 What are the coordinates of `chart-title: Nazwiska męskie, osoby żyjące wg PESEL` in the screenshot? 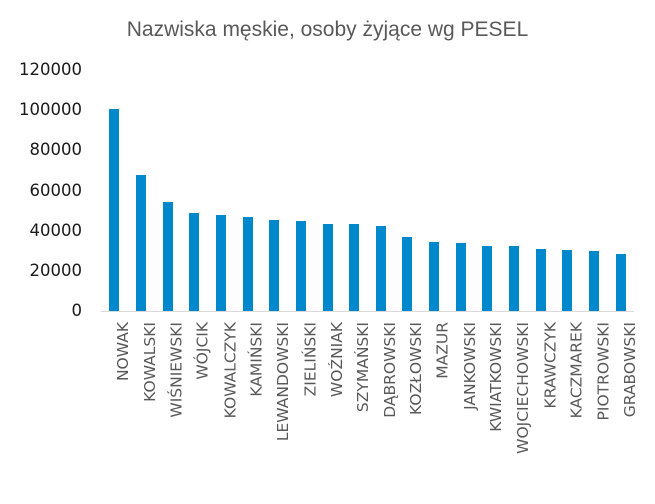 It's located at (327, 29).